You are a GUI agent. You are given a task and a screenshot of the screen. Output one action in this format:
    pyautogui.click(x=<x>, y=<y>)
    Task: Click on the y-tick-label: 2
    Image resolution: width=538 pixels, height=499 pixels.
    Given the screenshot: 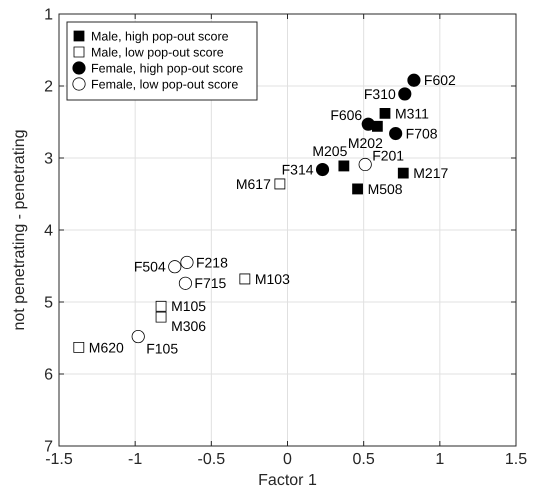 What is the action you would take?
    pyautogui.click(x=49, y=87)
    